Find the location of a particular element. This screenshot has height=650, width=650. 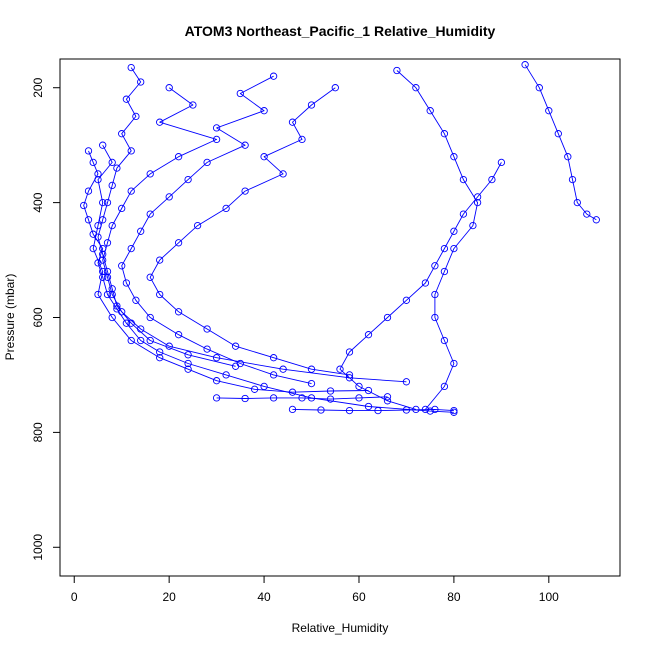

y-axis-label: Pressure (mbar) is located at coordinates (10, 317).